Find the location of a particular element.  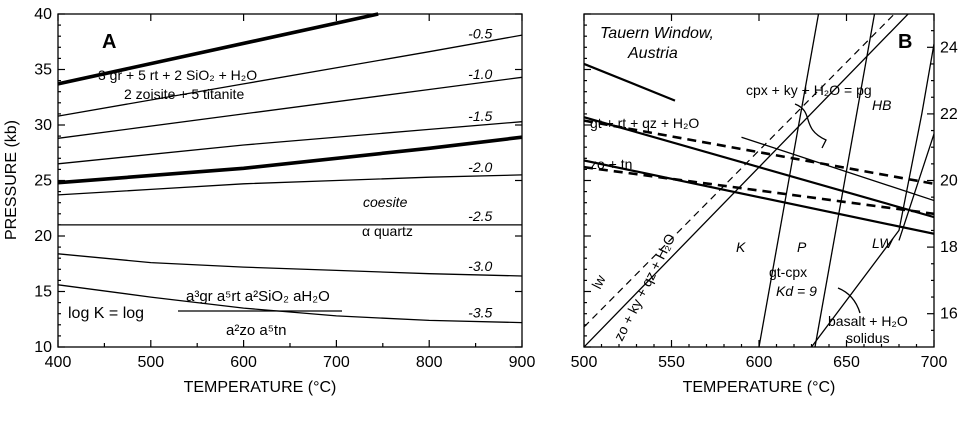

panel-a-x-tick-label-600: 600 is located at coordinates (243, 362).